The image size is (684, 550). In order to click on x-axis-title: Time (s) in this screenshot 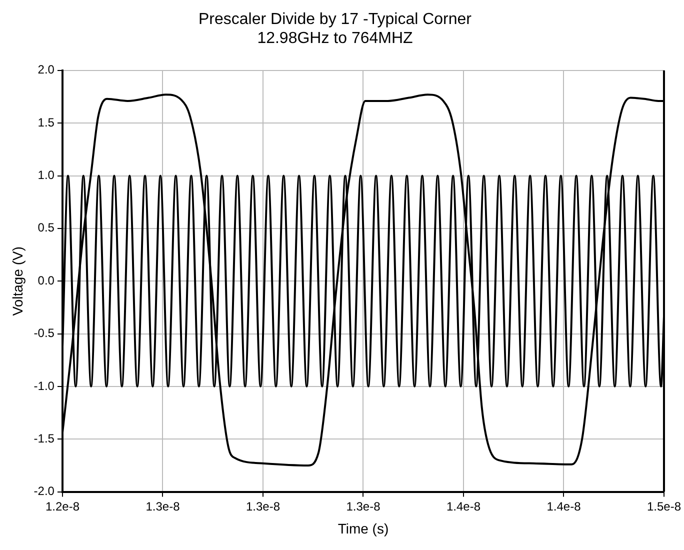, I will do `click(363, 528)`.